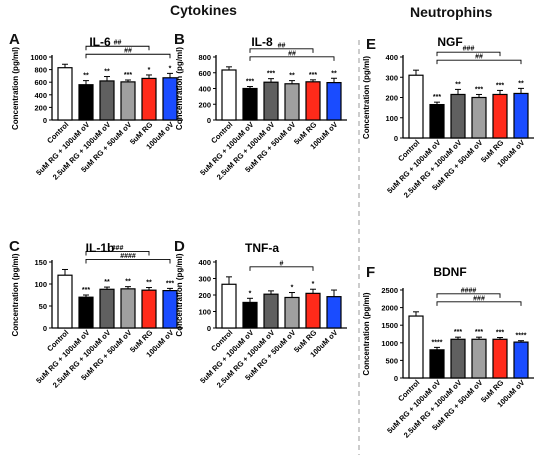 The image size is (550, 462). Describe the element at coordinates (449, 42) in the screenshot. I see `chart-title: NGF` at that location.